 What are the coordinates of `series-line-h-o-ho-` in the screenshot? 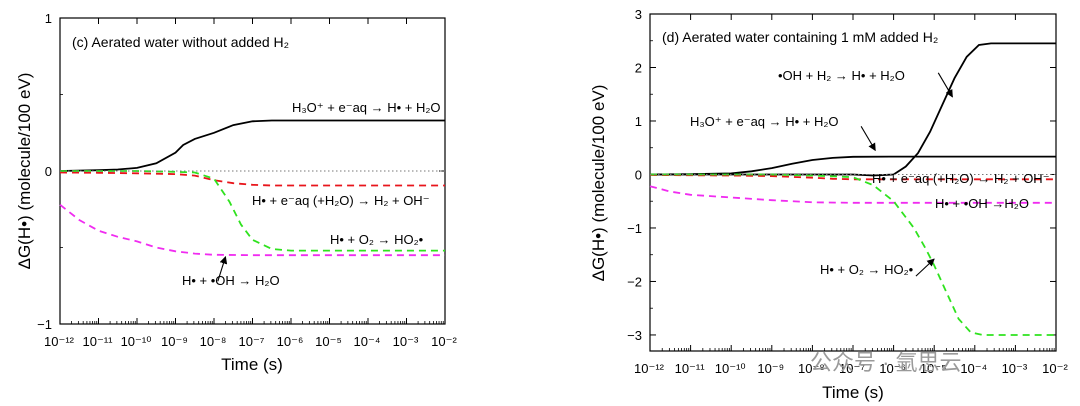 It's located at (252, 211).